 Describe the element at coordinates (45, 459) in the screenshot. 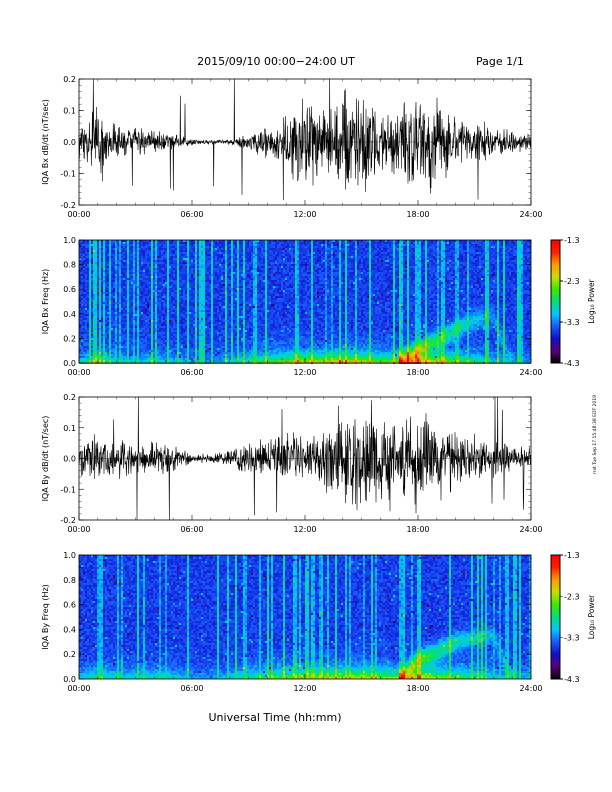

I see `y-axis-label: IQA By dB/dt (nT/sec)` at that location.